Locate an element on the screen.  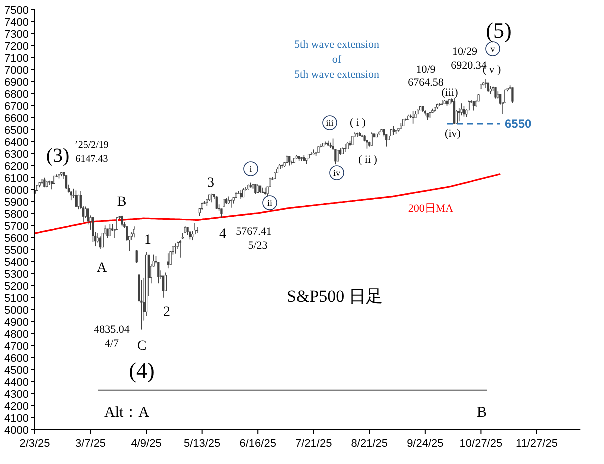
annotation: 6764.58 is located at coordinates (426, 83).